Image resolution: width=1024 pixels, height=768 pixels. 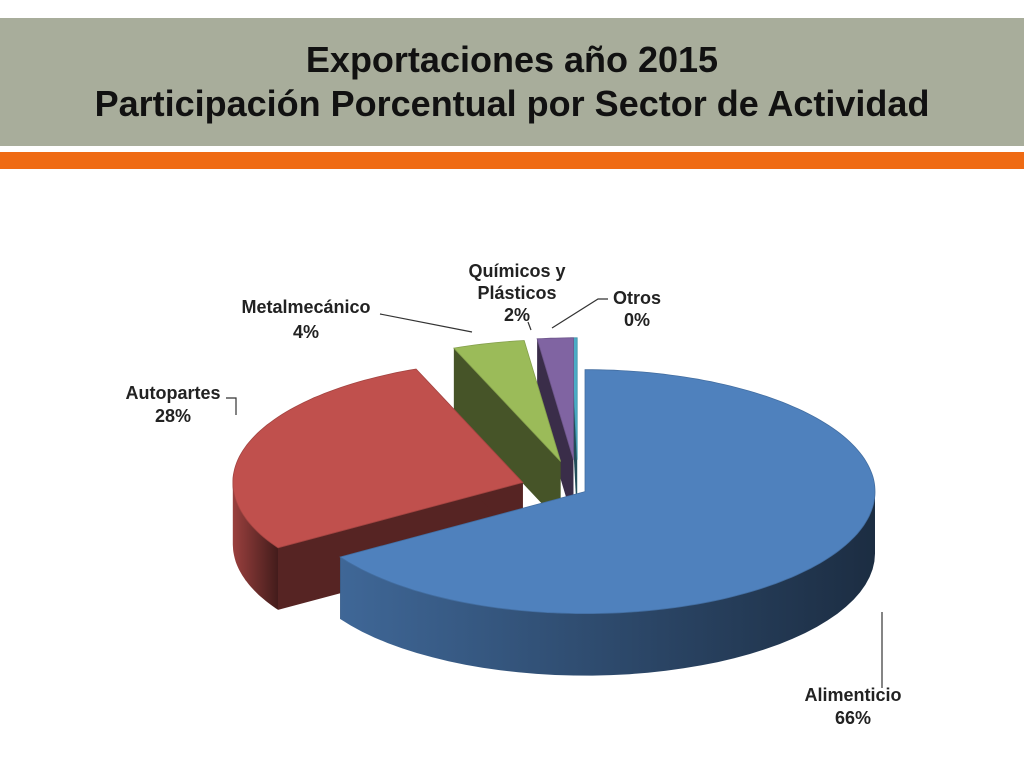 I want to click on label-quimicos-name-2: Plásticos, so click(x=516, y=293).